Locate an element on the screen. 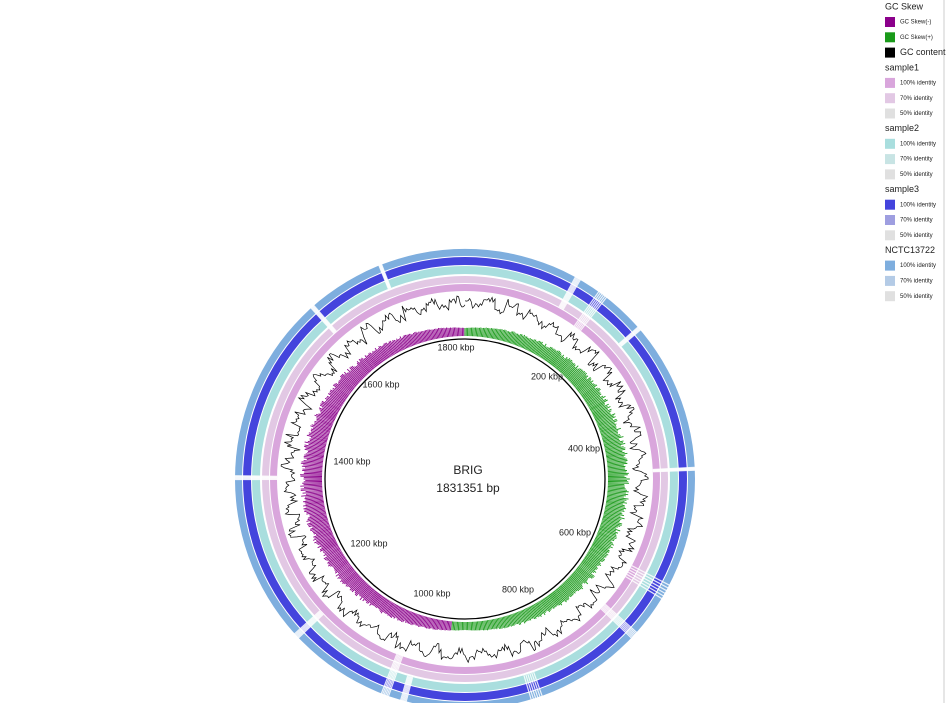 This screenshot has height=703, width=947. tick-label: 400 kbp is located at coordinates (584, 448).